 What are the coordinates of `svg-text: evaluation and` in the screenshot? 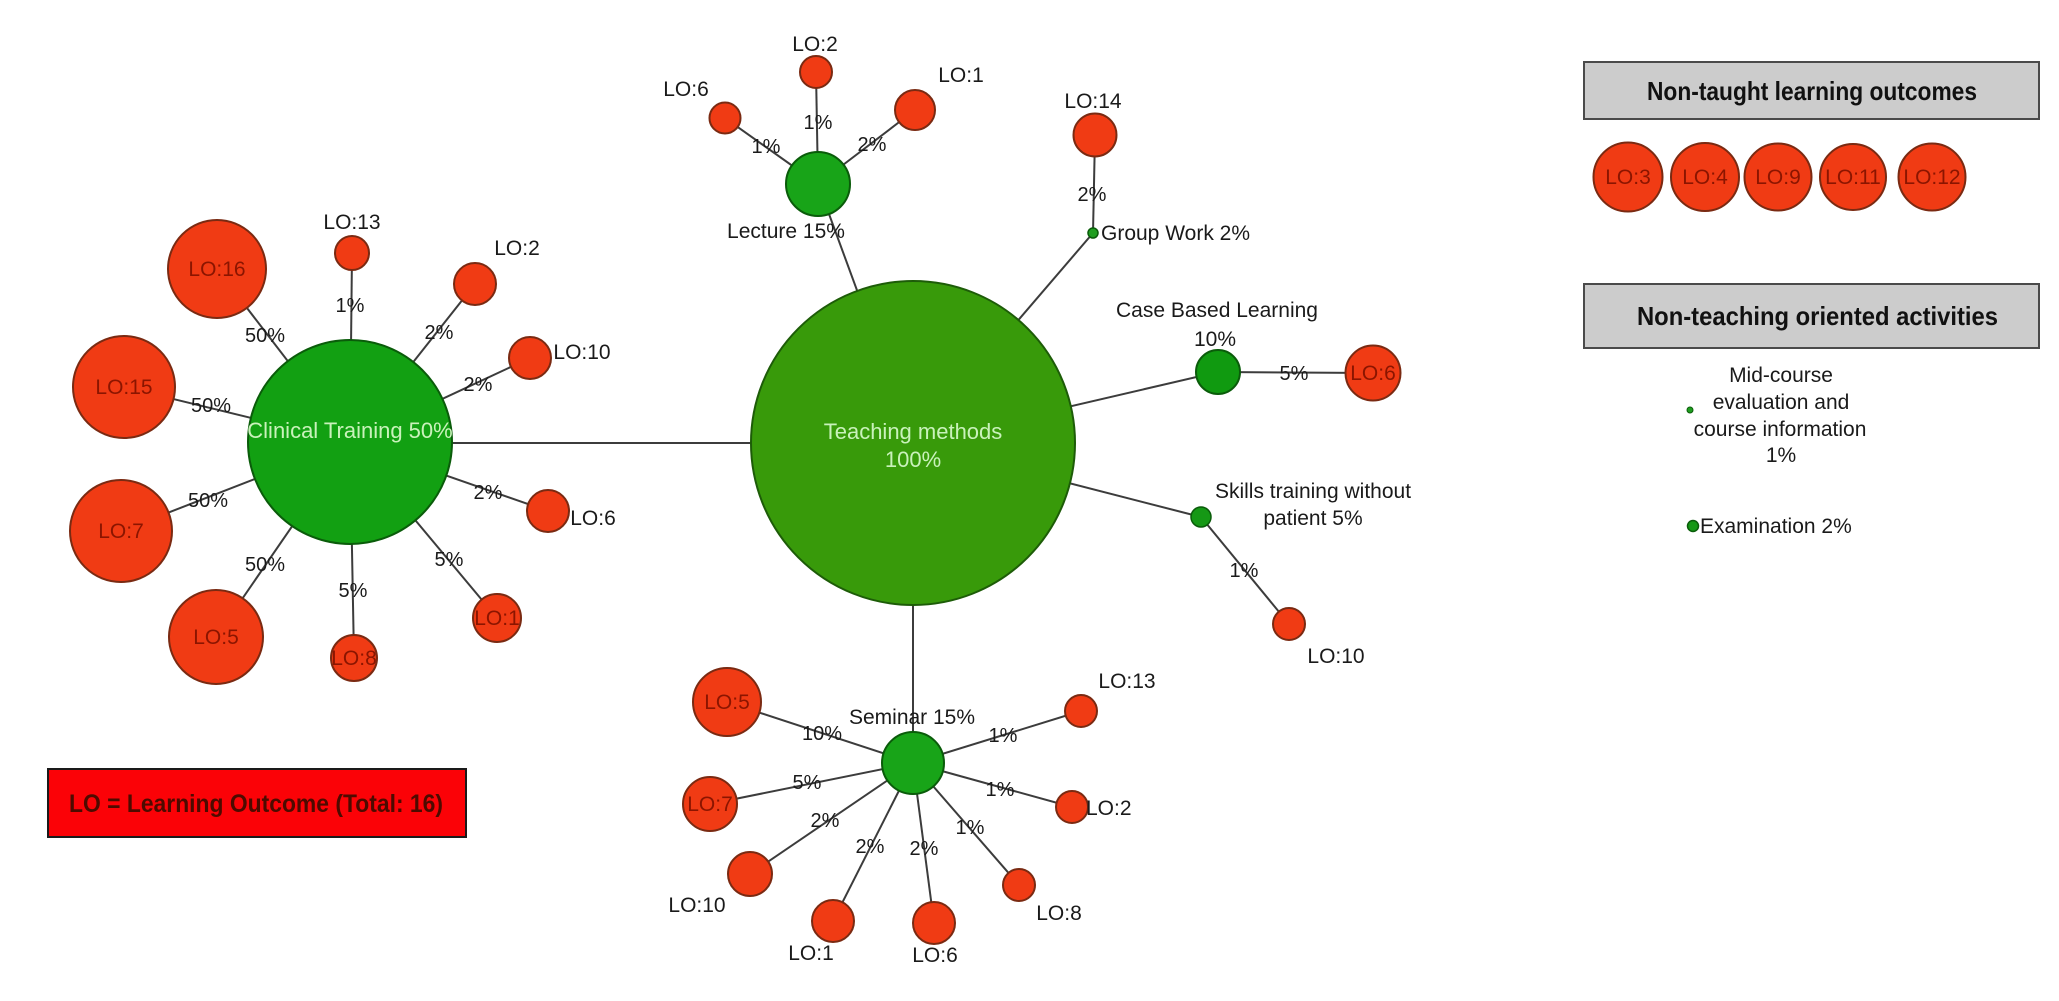 It's located at (1781, 402).